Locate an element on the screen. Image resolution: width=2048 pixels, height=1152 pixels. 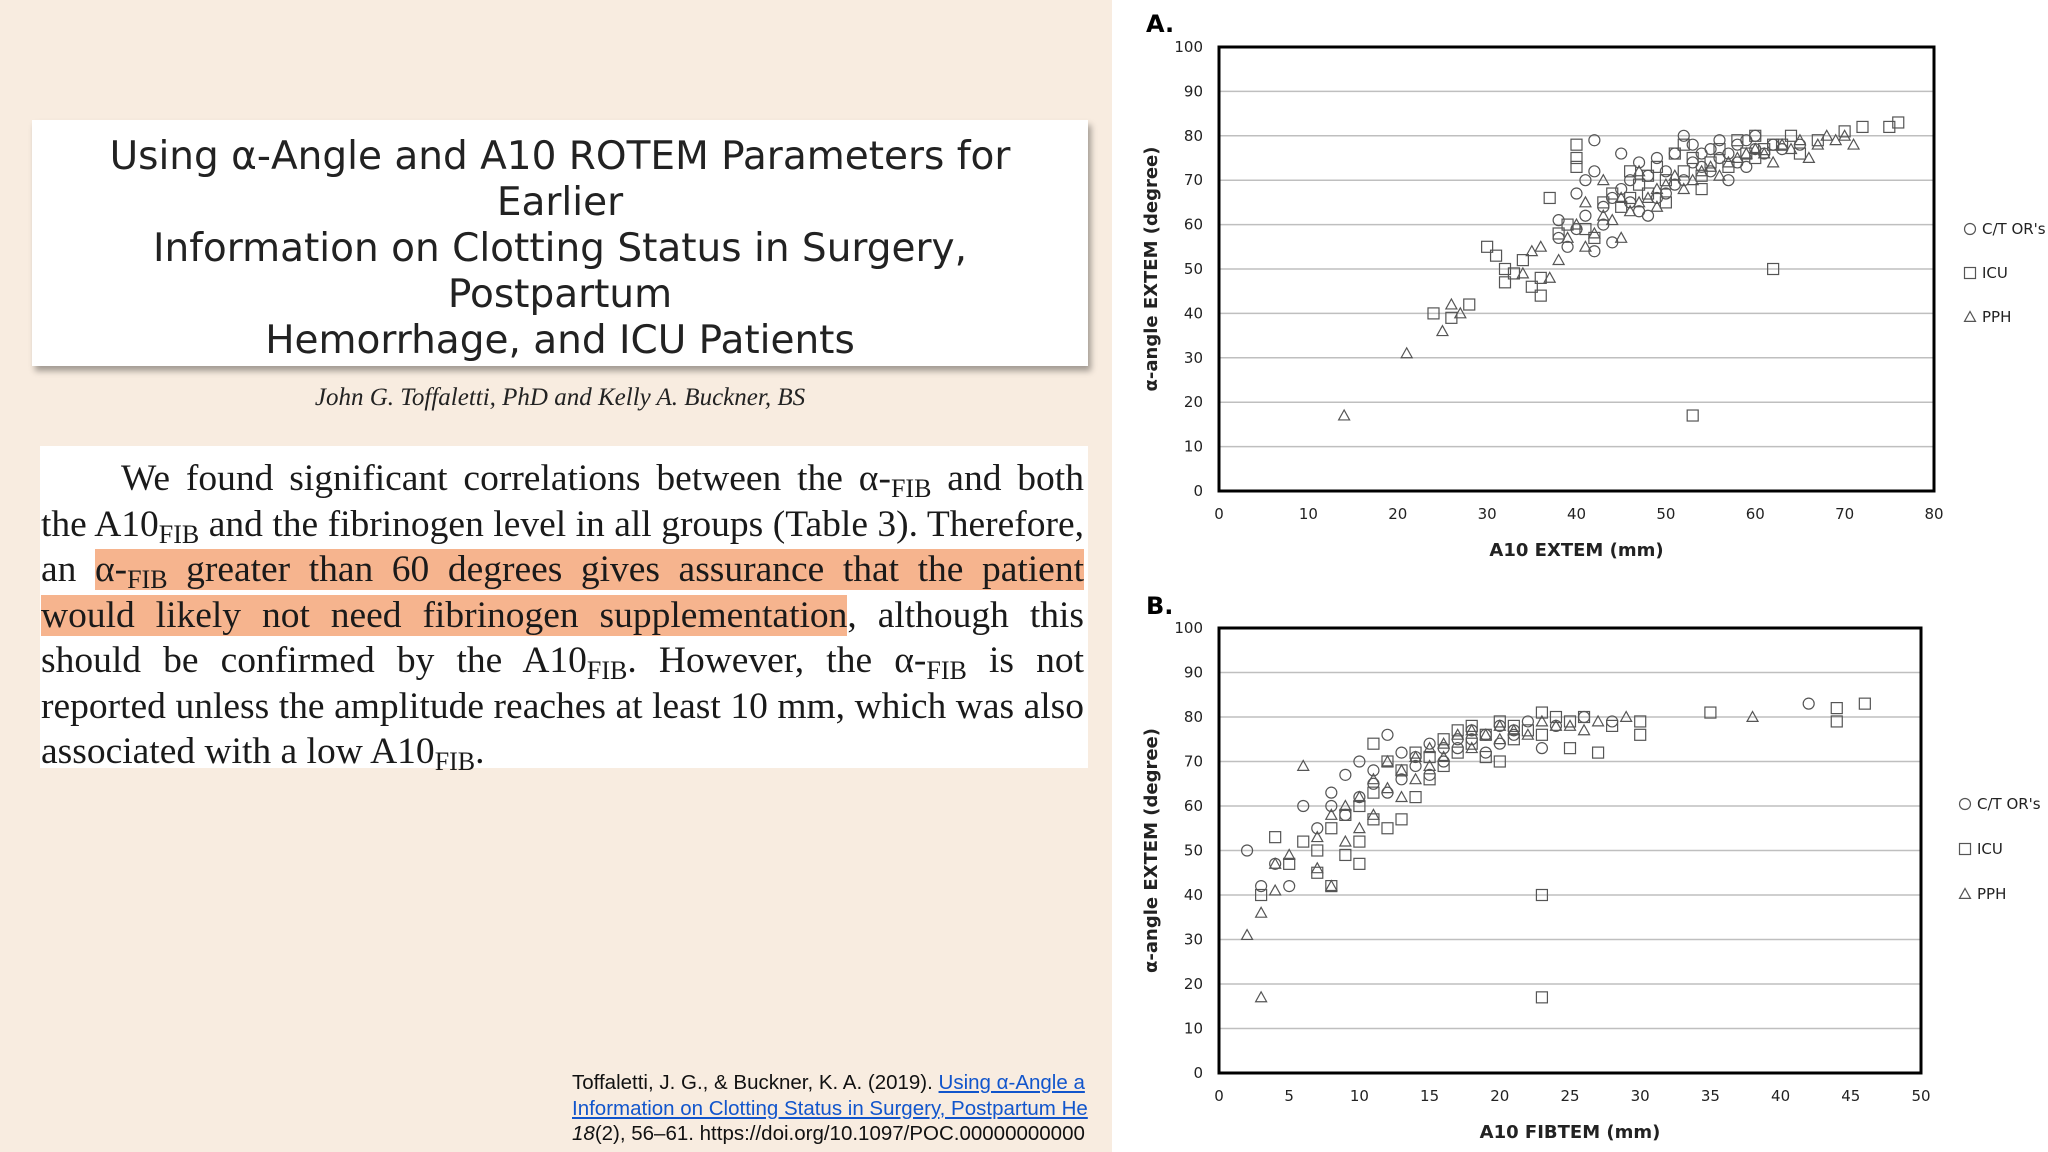
y-tick-label: 50 is located at coordinates (1193, 851).